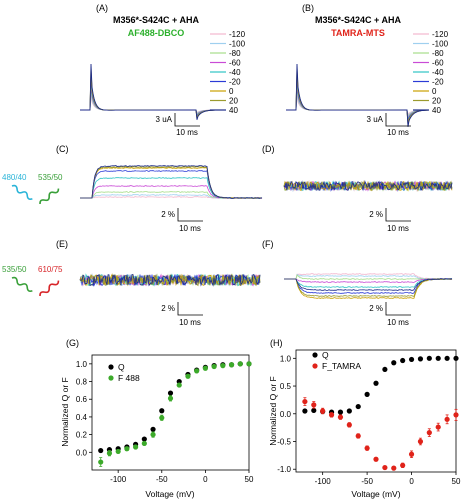  What do you see at coordinates (49, 288) in the screenshot?
I see `emission-wave-icon` at bounding box center [49, 288].